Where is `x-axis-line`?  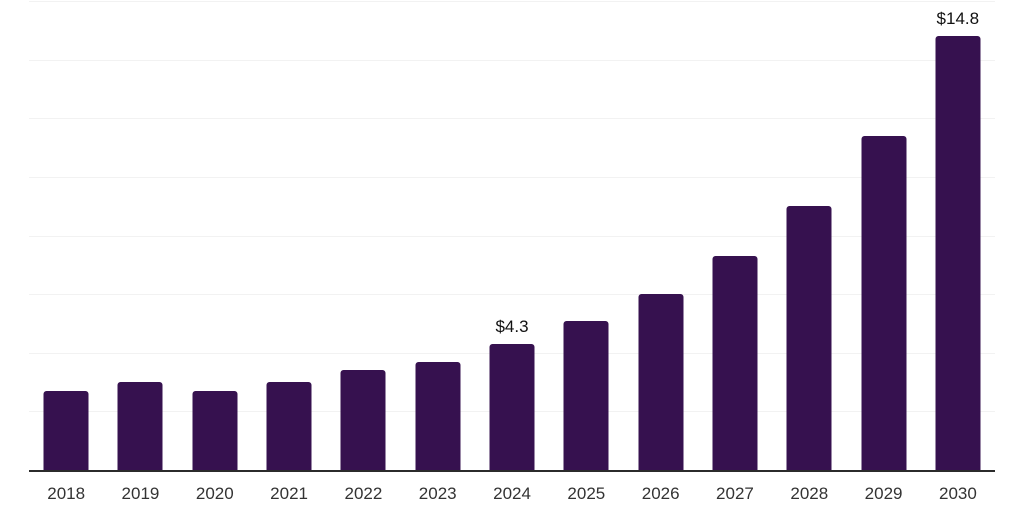
x-axis-line is located at coordinates (512, 471).